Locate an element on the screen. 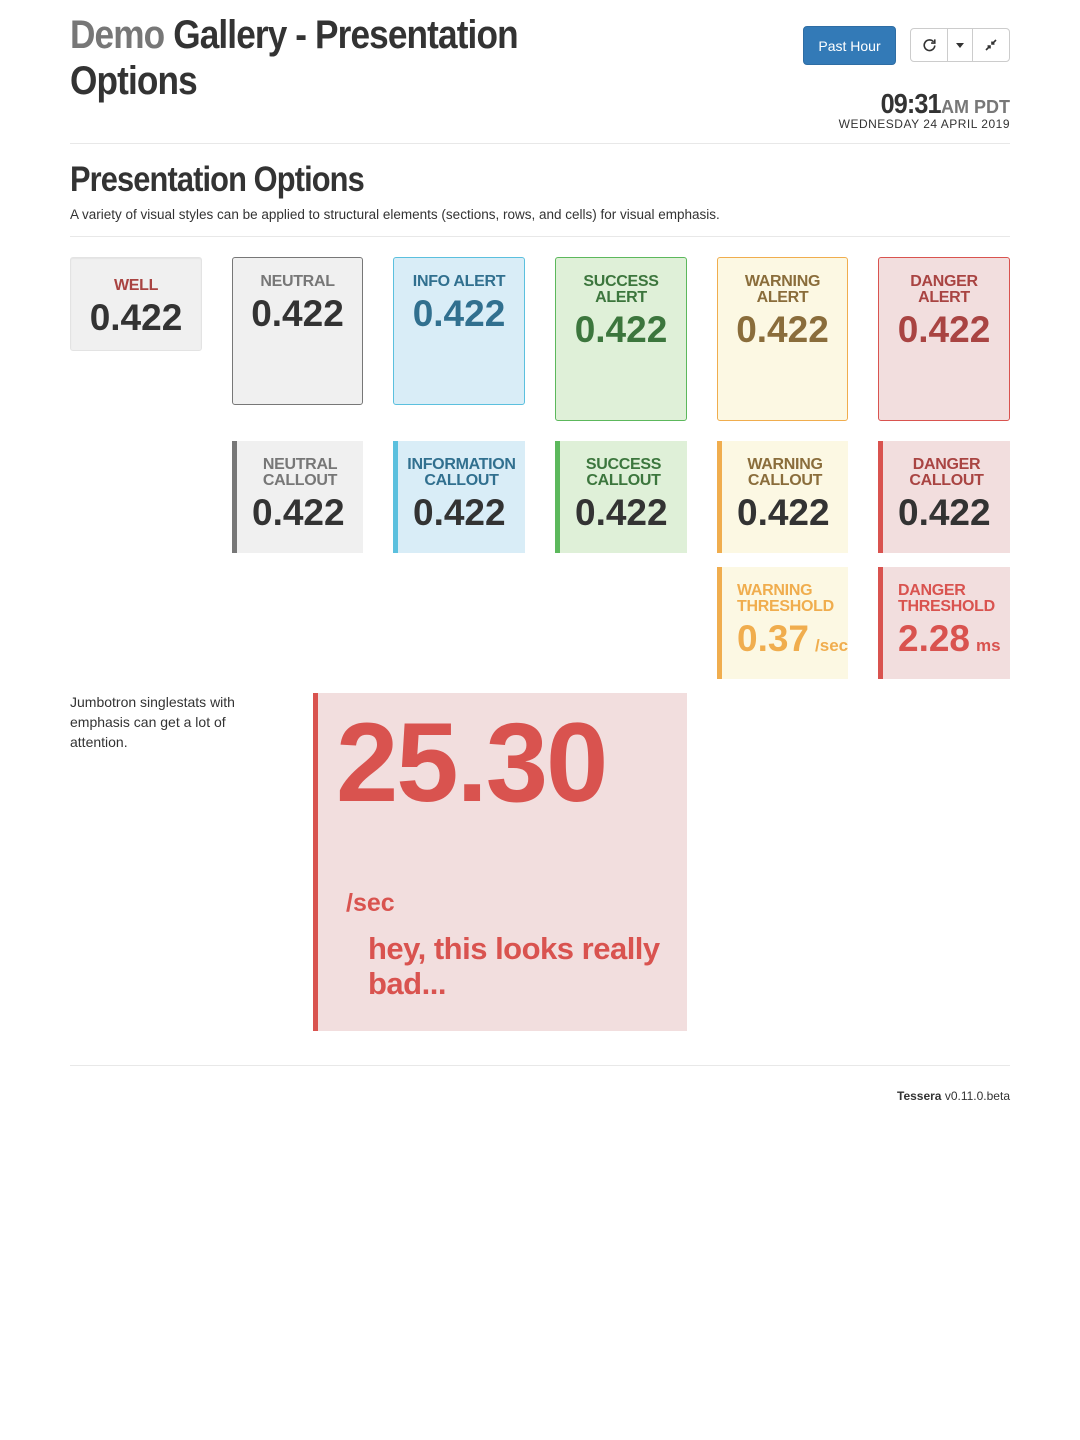  cell-label: WARNING CALLOUT is located at coordinates (785, 472).